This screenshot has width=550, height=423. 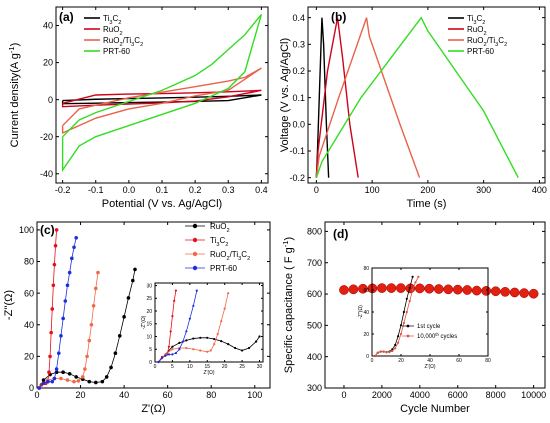 What do you see at coordinates (29, 293) in the screenshot?
I see `y-tick-label: 60` at bounding box center [29, 293].